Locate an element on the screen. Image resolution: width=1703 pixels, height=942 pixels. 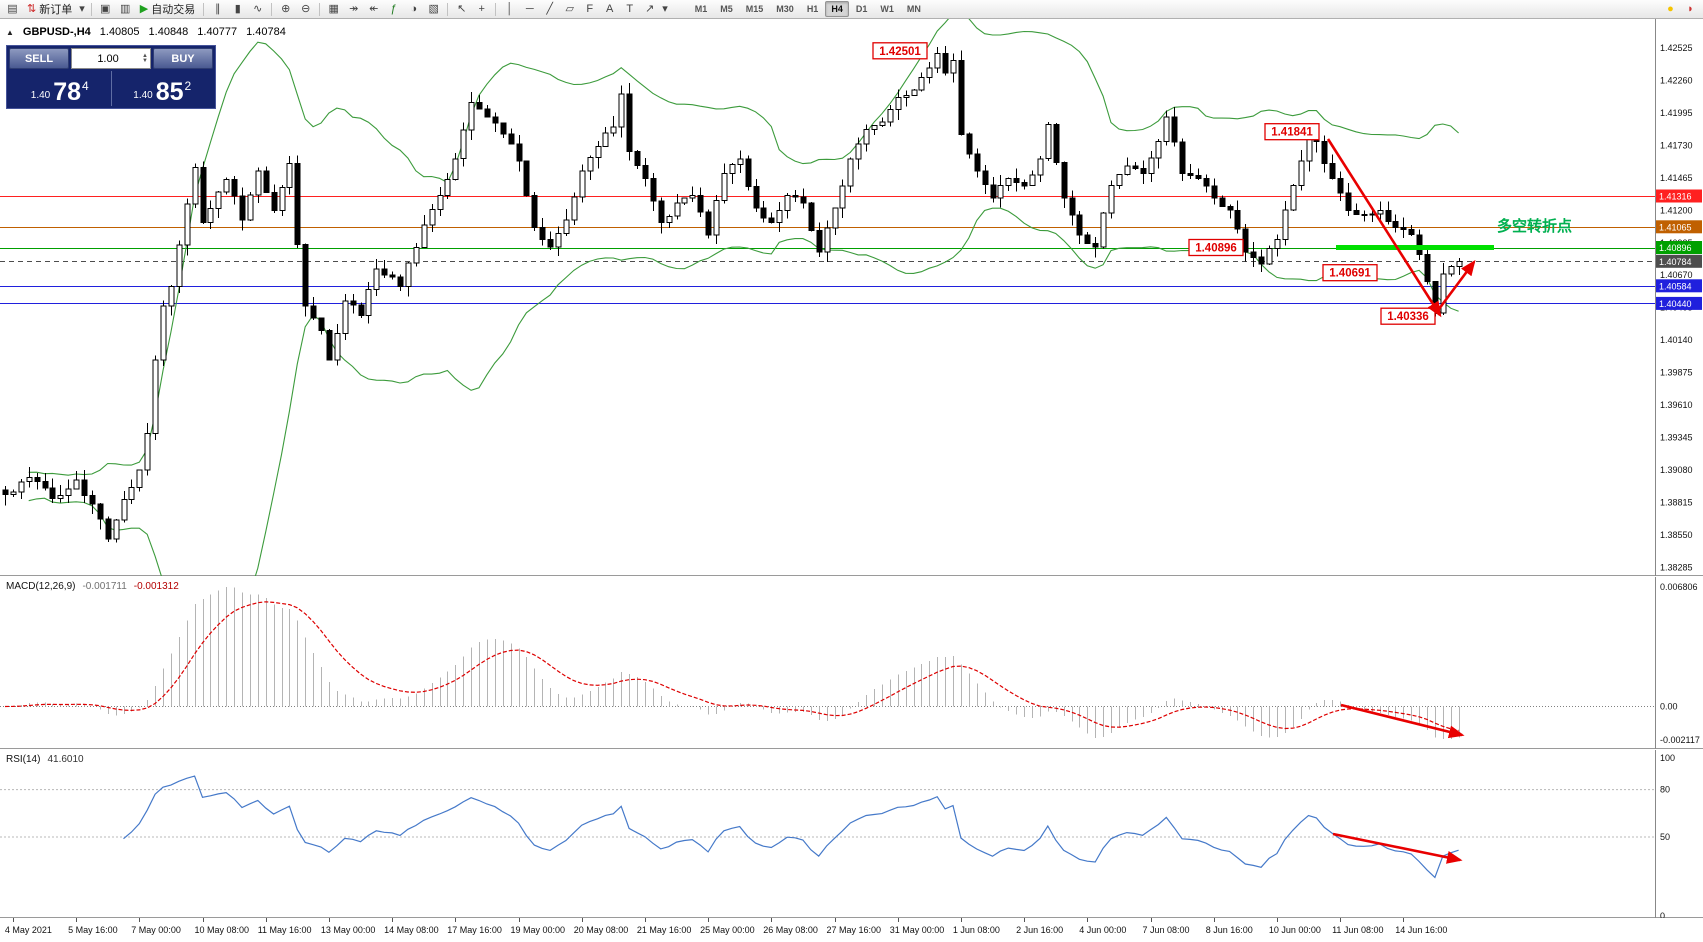
svg-text: 1.40440 is located at coordinates (1675, 304).